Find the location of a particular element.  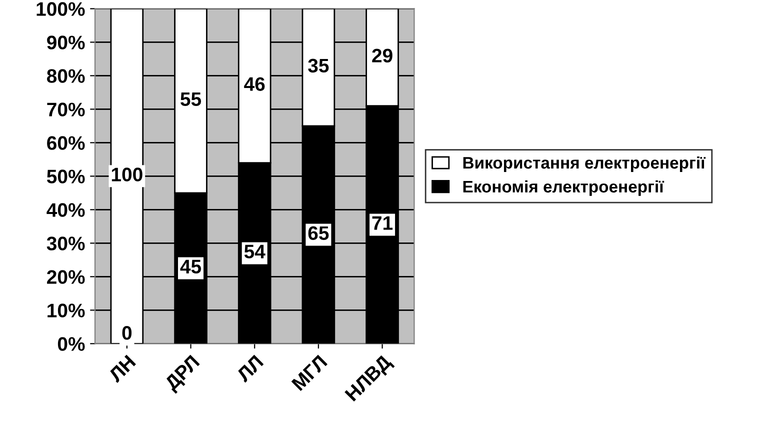

data-label: 54 is located at coordinates (255, 251).